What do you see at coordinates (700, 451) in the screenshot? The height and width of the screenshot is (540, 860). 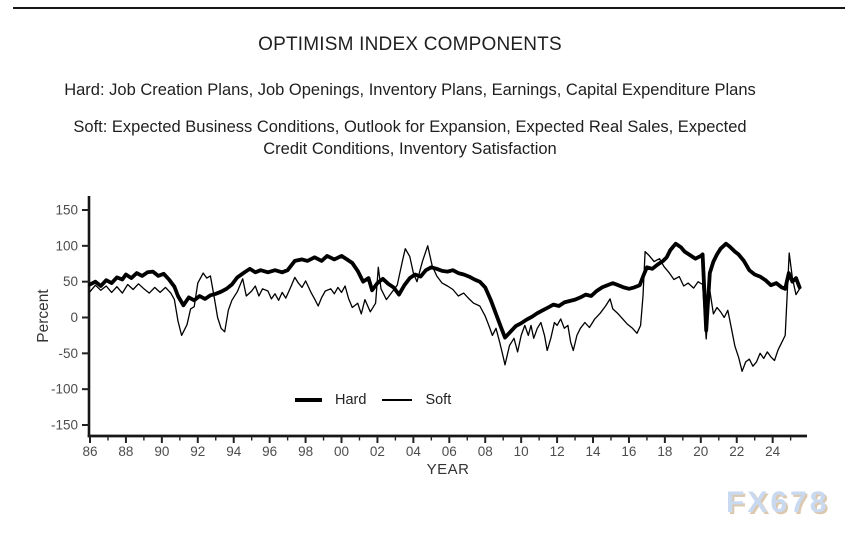 I see `x-tick-label: 20` at bounding box center [700, 451].